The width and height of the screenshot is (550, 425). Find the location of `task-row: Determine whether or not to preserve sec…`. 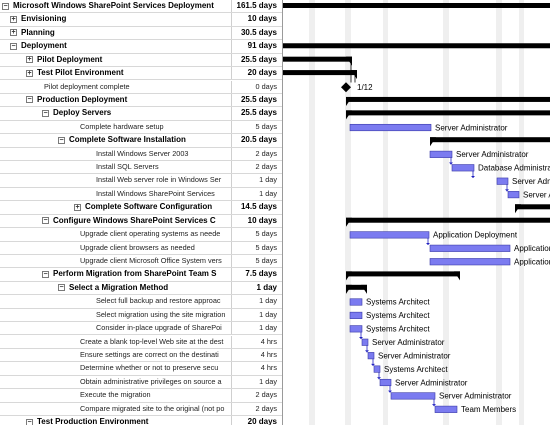

task-row: Determine whether or not to preserve sec… is located at coordinates (141, 369).